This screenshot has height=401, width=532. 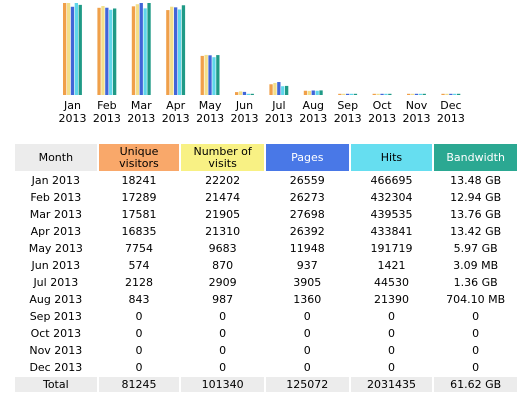 I want to click on bar-pages-may, so click(x=210, y=75).